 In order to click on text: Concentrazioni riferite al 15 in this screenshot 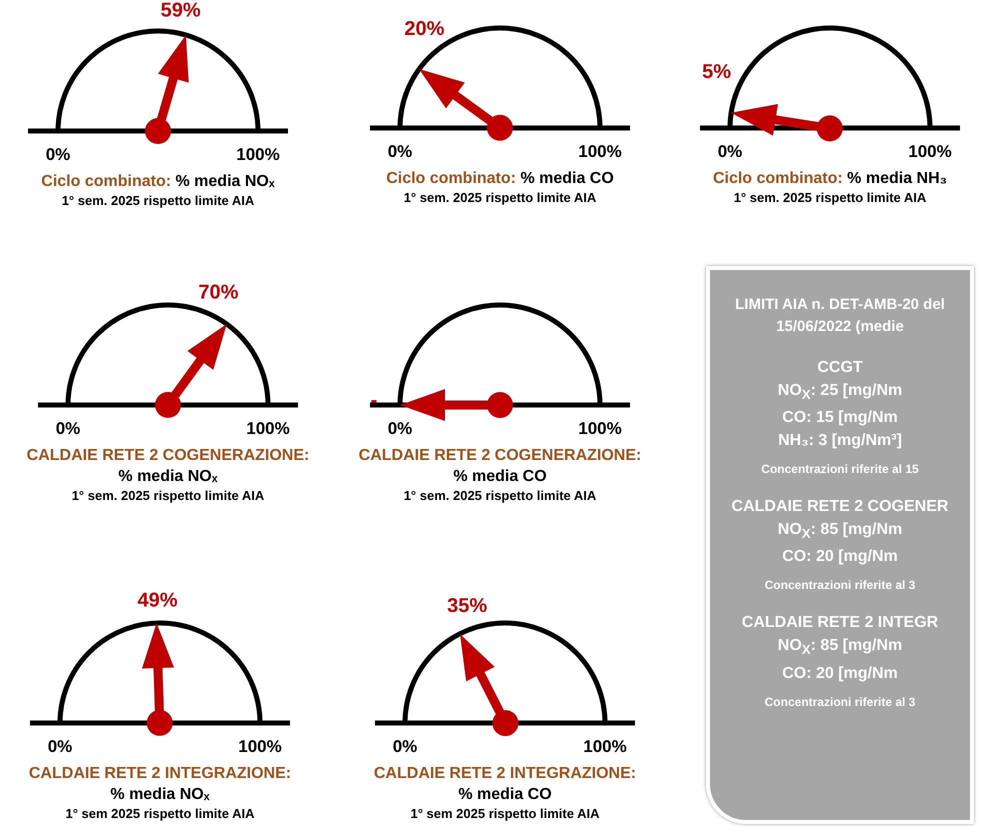, I will do `click(840, 469)`.